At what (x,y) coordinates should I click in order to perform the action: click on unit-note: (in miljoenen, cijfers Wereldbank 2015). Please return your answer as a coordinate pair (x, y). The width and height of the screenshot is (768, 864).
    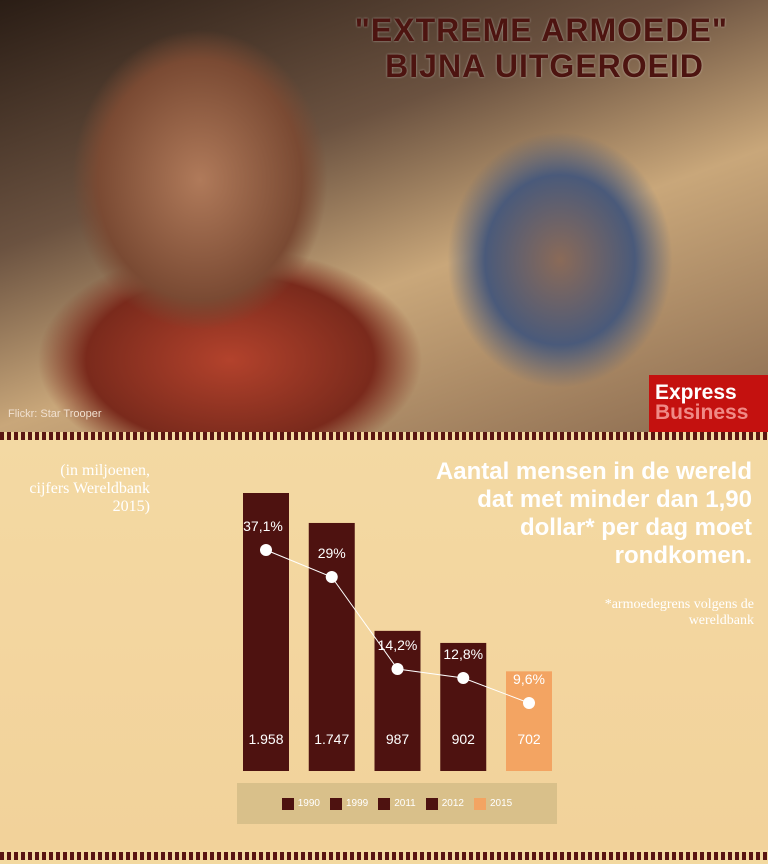
    Looking at the image, I should click on (89, 488).